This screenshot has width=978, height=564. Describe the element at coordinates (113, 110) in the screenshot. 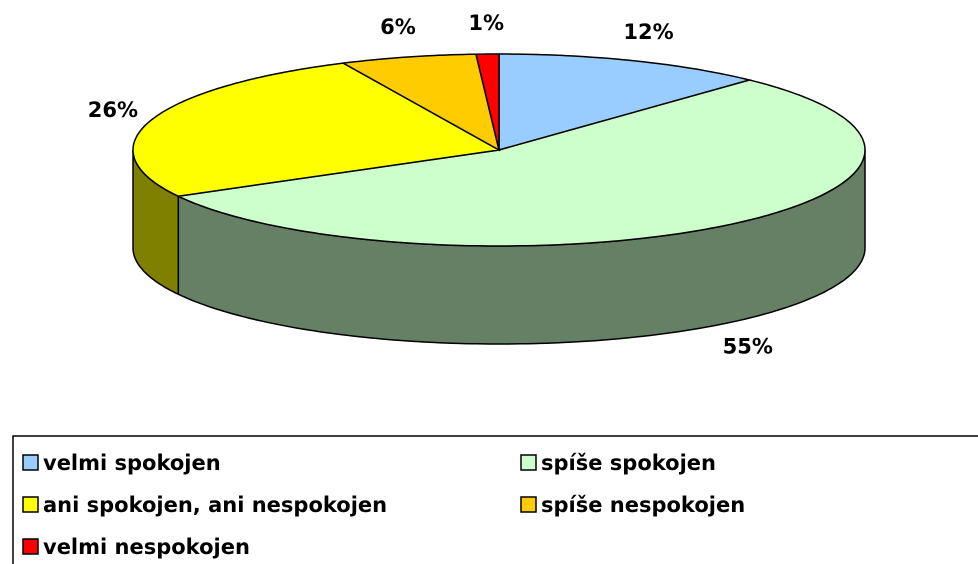

I see `data-label: 26%` at that location.